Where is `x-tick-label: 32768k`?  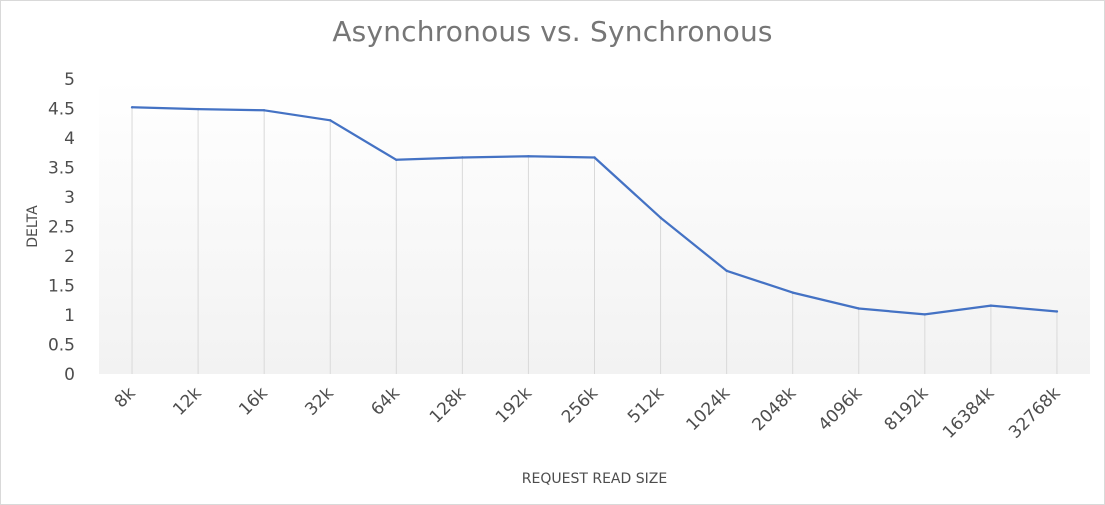
x-tick-label: 32768k is located at coordinates (1034, 412).